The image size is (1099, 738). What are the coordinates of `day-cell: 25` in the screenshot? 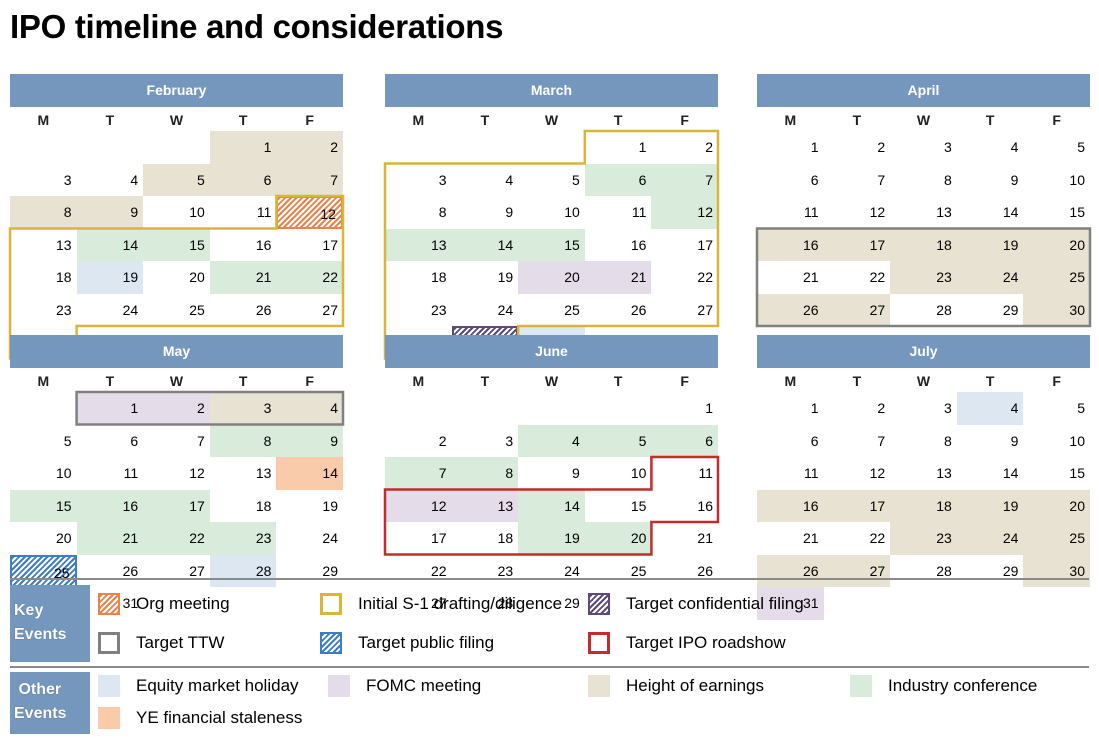 It's located at (572, 309).